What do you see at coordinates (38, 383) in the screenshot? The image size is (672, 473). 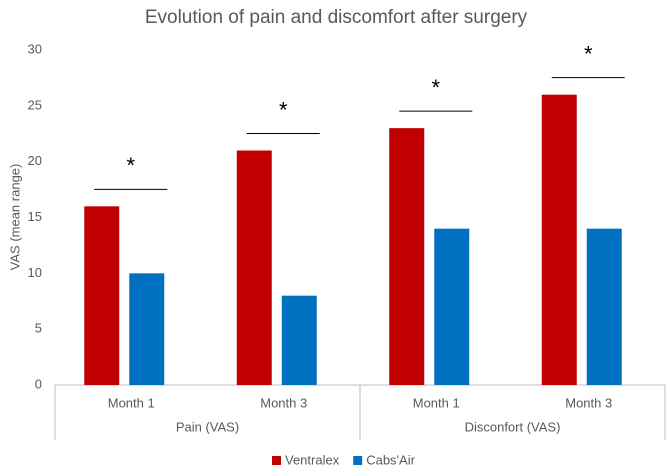 I see `y-tick-label: 0` at bounding box center [38, 383].